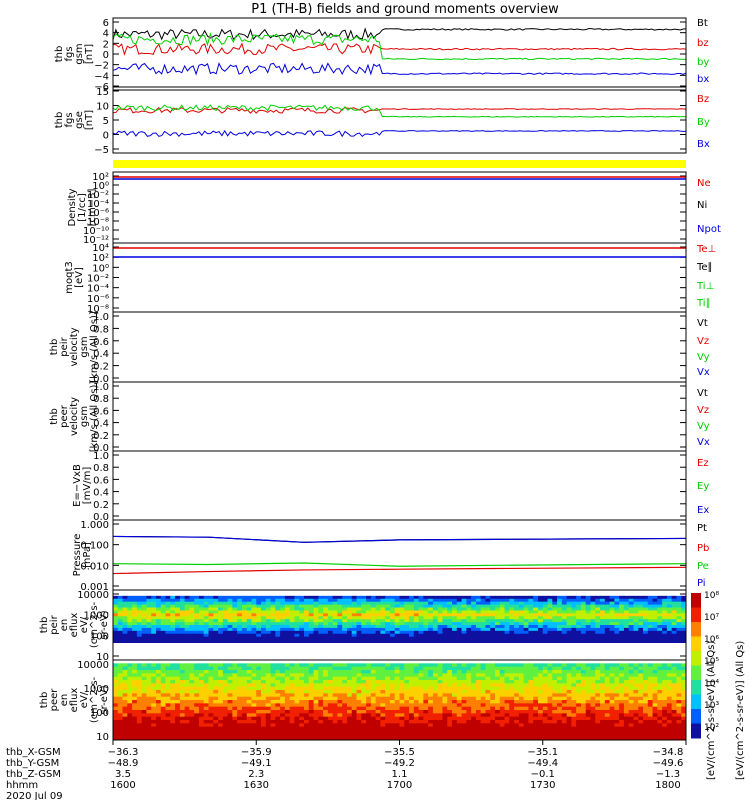 The width and height of the screenshot is (750, 800). Describe the element at coordinates (703, 122) in the screenshot. I see `legend-entry: By` at that location.